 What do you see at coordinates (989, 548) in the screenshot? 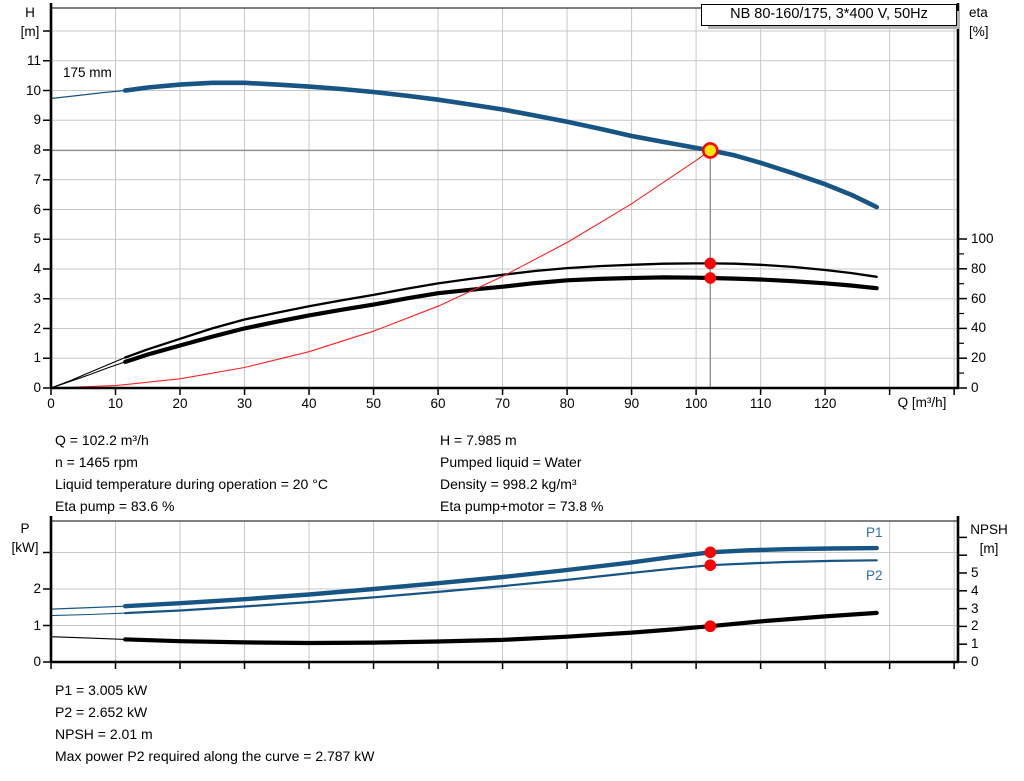
I see `npsh-axis-title-line2: [m]` at bounding box center [989, 548].